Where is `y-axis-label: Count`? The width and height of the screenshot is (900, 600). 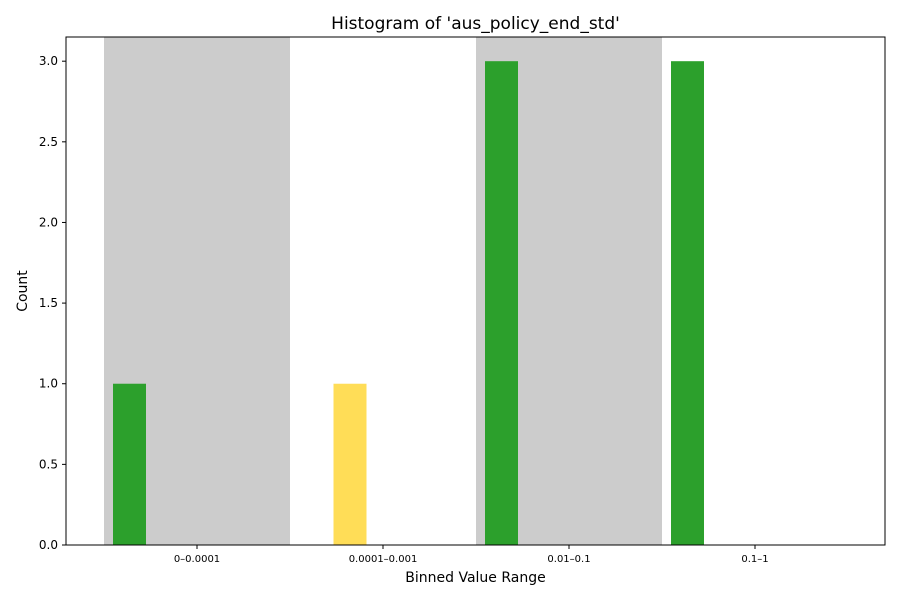
y-axis-label: Count is located at coordinates (23, 291).